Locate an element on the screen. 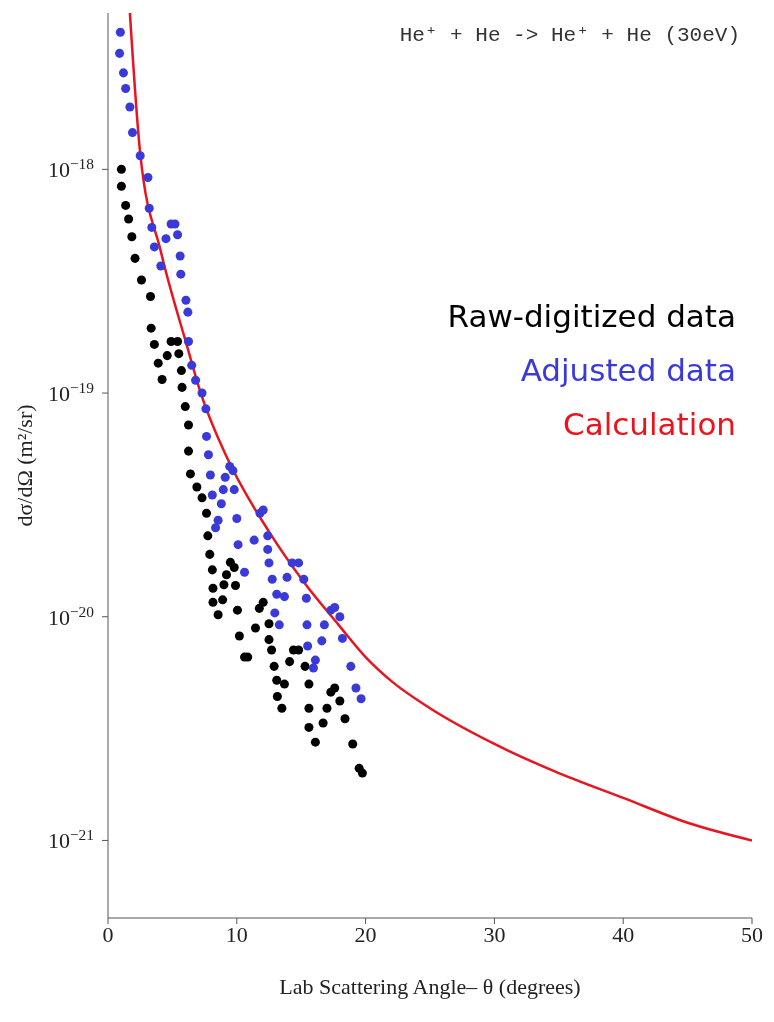  text: Adjusted data is located at coordinates (627, 370).